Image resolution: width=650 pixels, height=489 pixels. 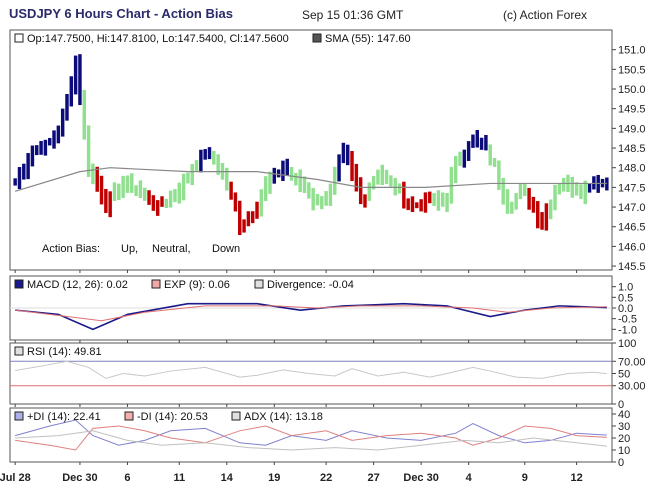 I want to click on y-tick-label: 148.5, so click(x=632, y=149).